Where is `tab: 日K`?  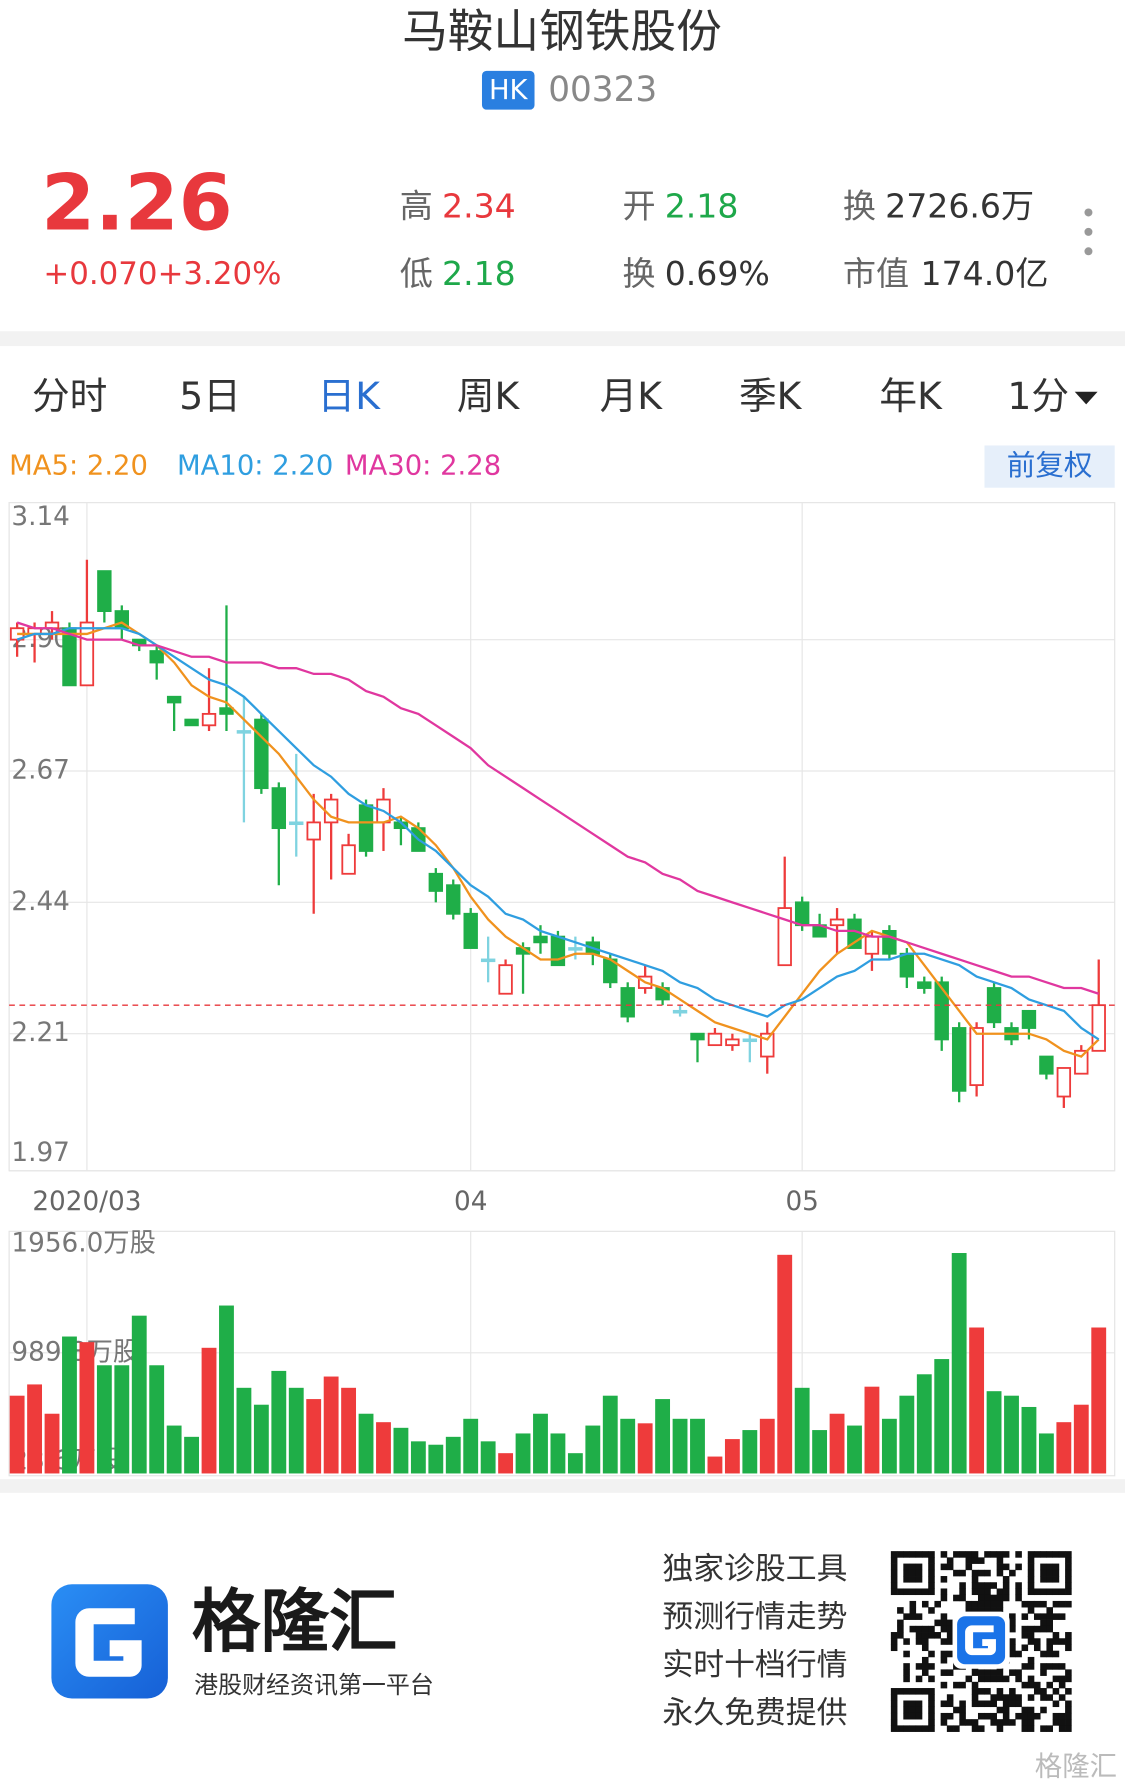 tab: 日K is located at coordinates (350, 396).